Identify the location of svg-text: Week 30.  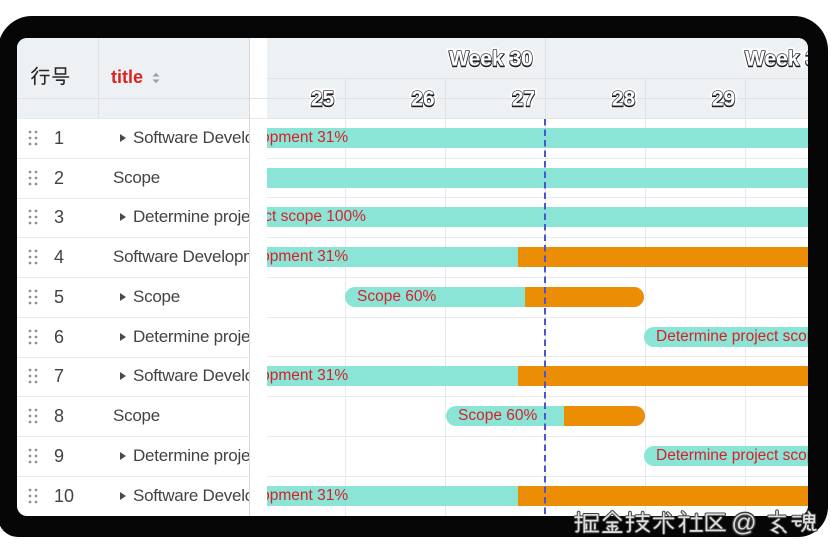
(491, 60).